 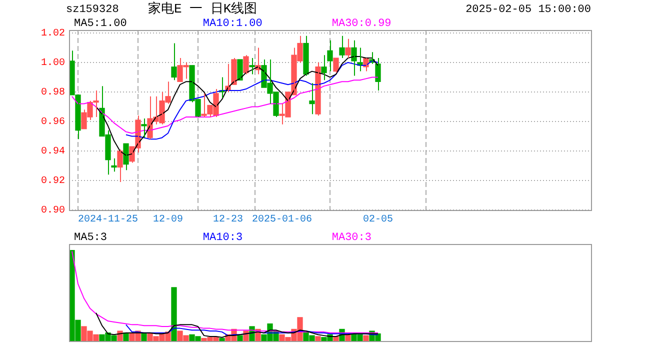 I want to click on x-tick-label: 12-09, so click(x=168, y=220).